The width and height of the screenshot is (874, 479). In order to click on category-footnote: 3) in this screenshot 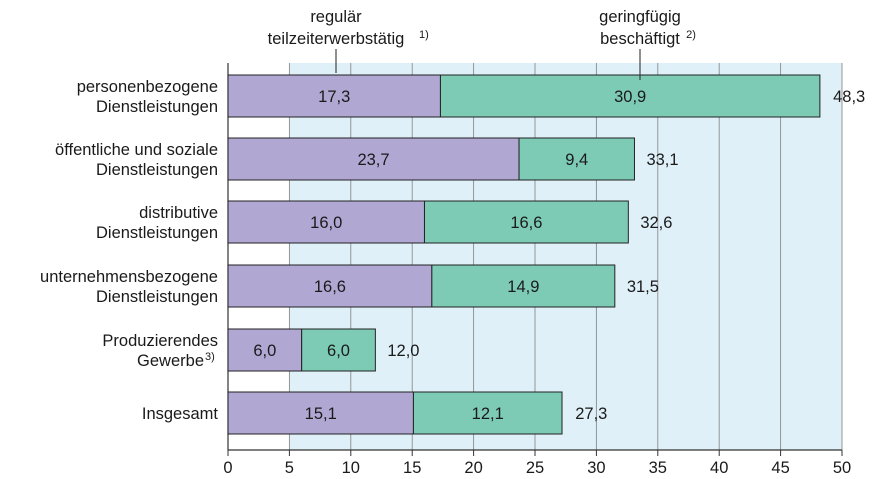, I will do `click(210, 357)`.